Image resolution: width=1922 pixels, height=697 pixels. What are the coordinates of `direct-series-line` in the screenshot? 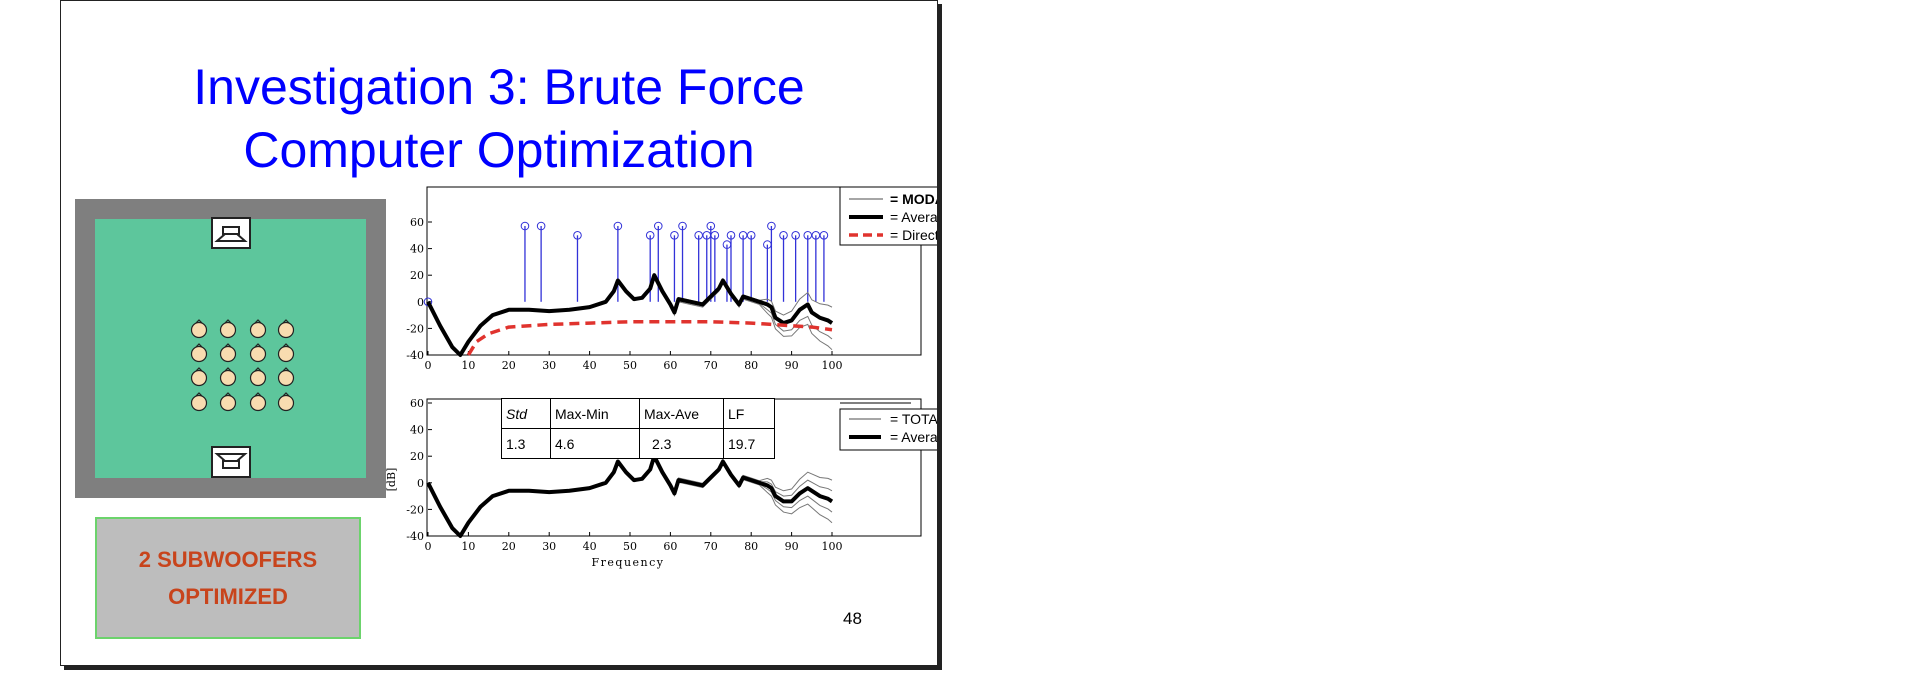 It's located at (649, 338).